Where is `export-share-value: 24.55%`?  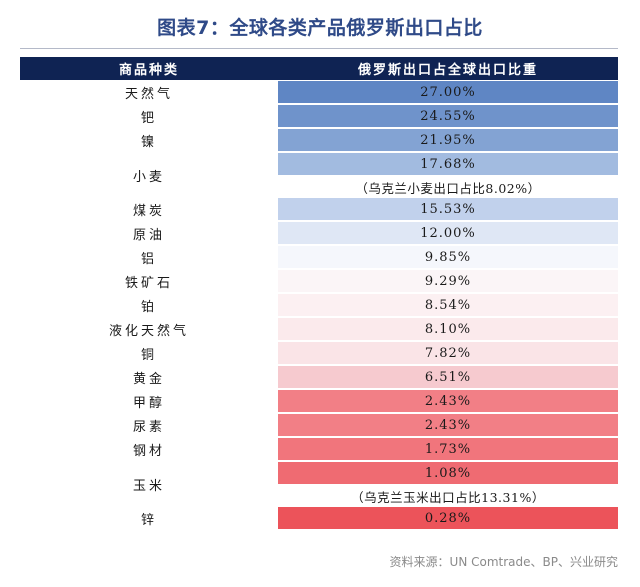
export-share-value: 24.55% is located at coordinates (448, 116).